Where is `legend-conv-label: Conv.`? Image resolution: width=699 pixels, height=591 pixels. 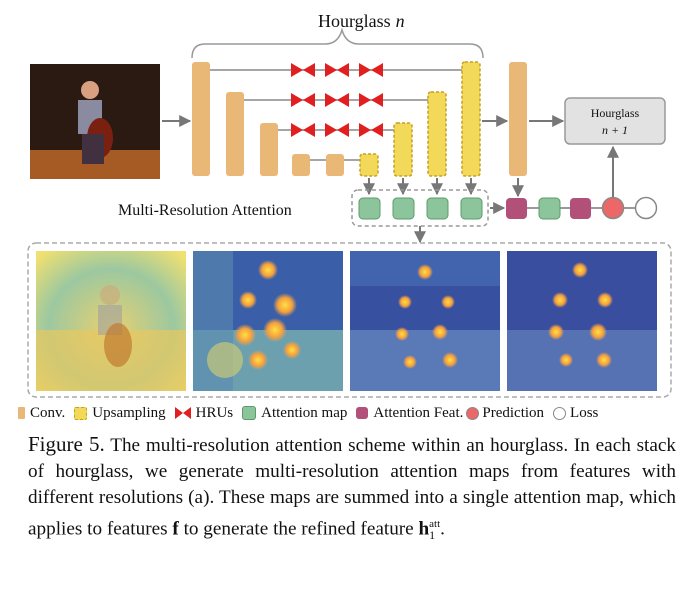
legend-conv-label: Conv. is located at coordinates (48, 412).